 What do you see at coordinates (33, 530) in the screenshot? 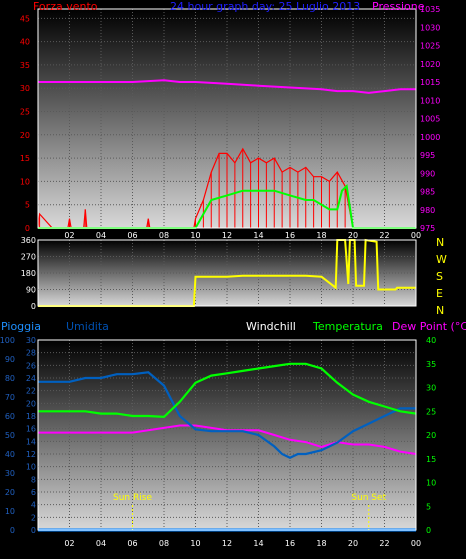
I see `rain-tick-label: 0` at bounding box center [33, 530].